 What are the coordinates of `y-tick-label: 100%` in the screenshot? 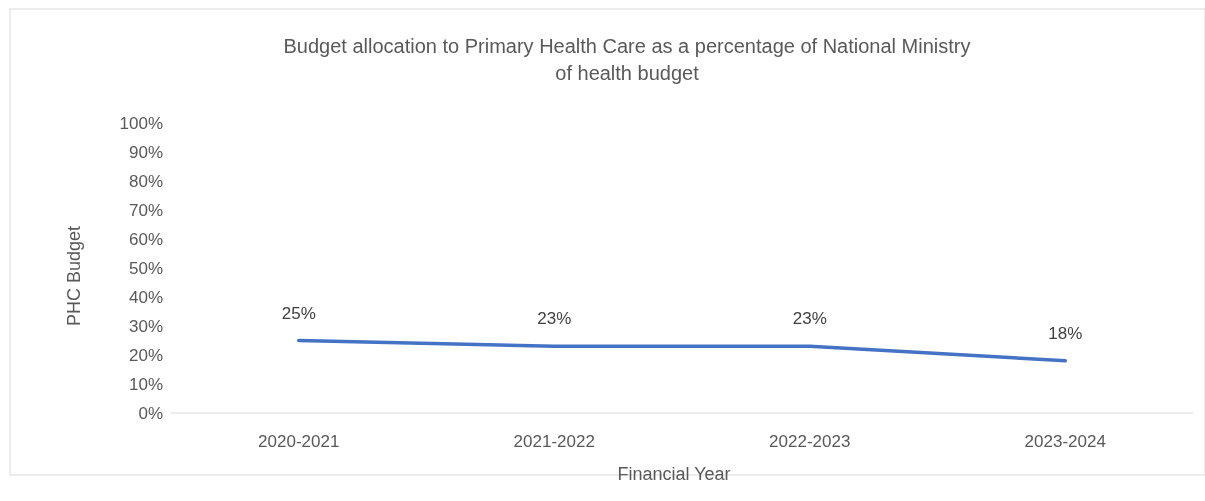 It's located at (141, 123).